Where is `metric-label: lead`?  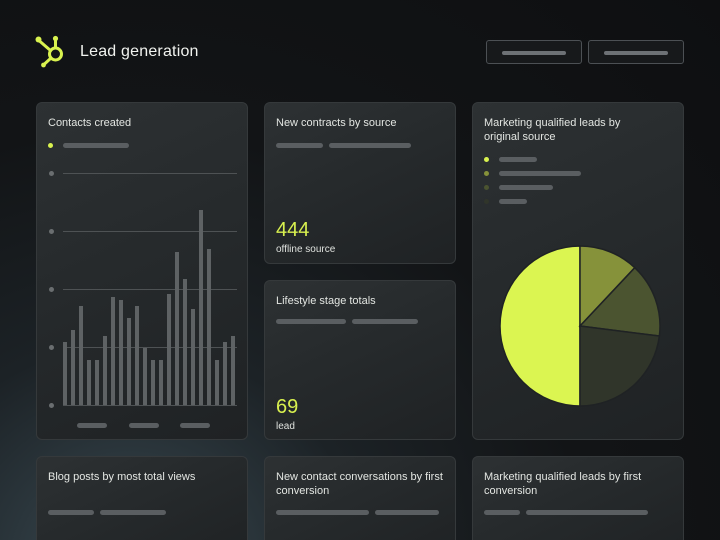
metric-label: lead is located at coordinates (285, 426).